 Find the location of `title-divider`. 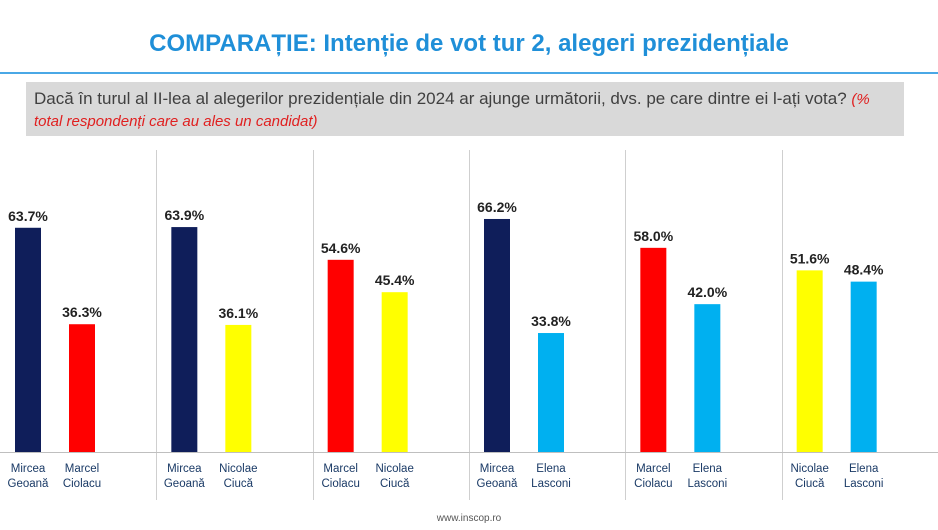

title-divider is located at coordinates (469, 73).